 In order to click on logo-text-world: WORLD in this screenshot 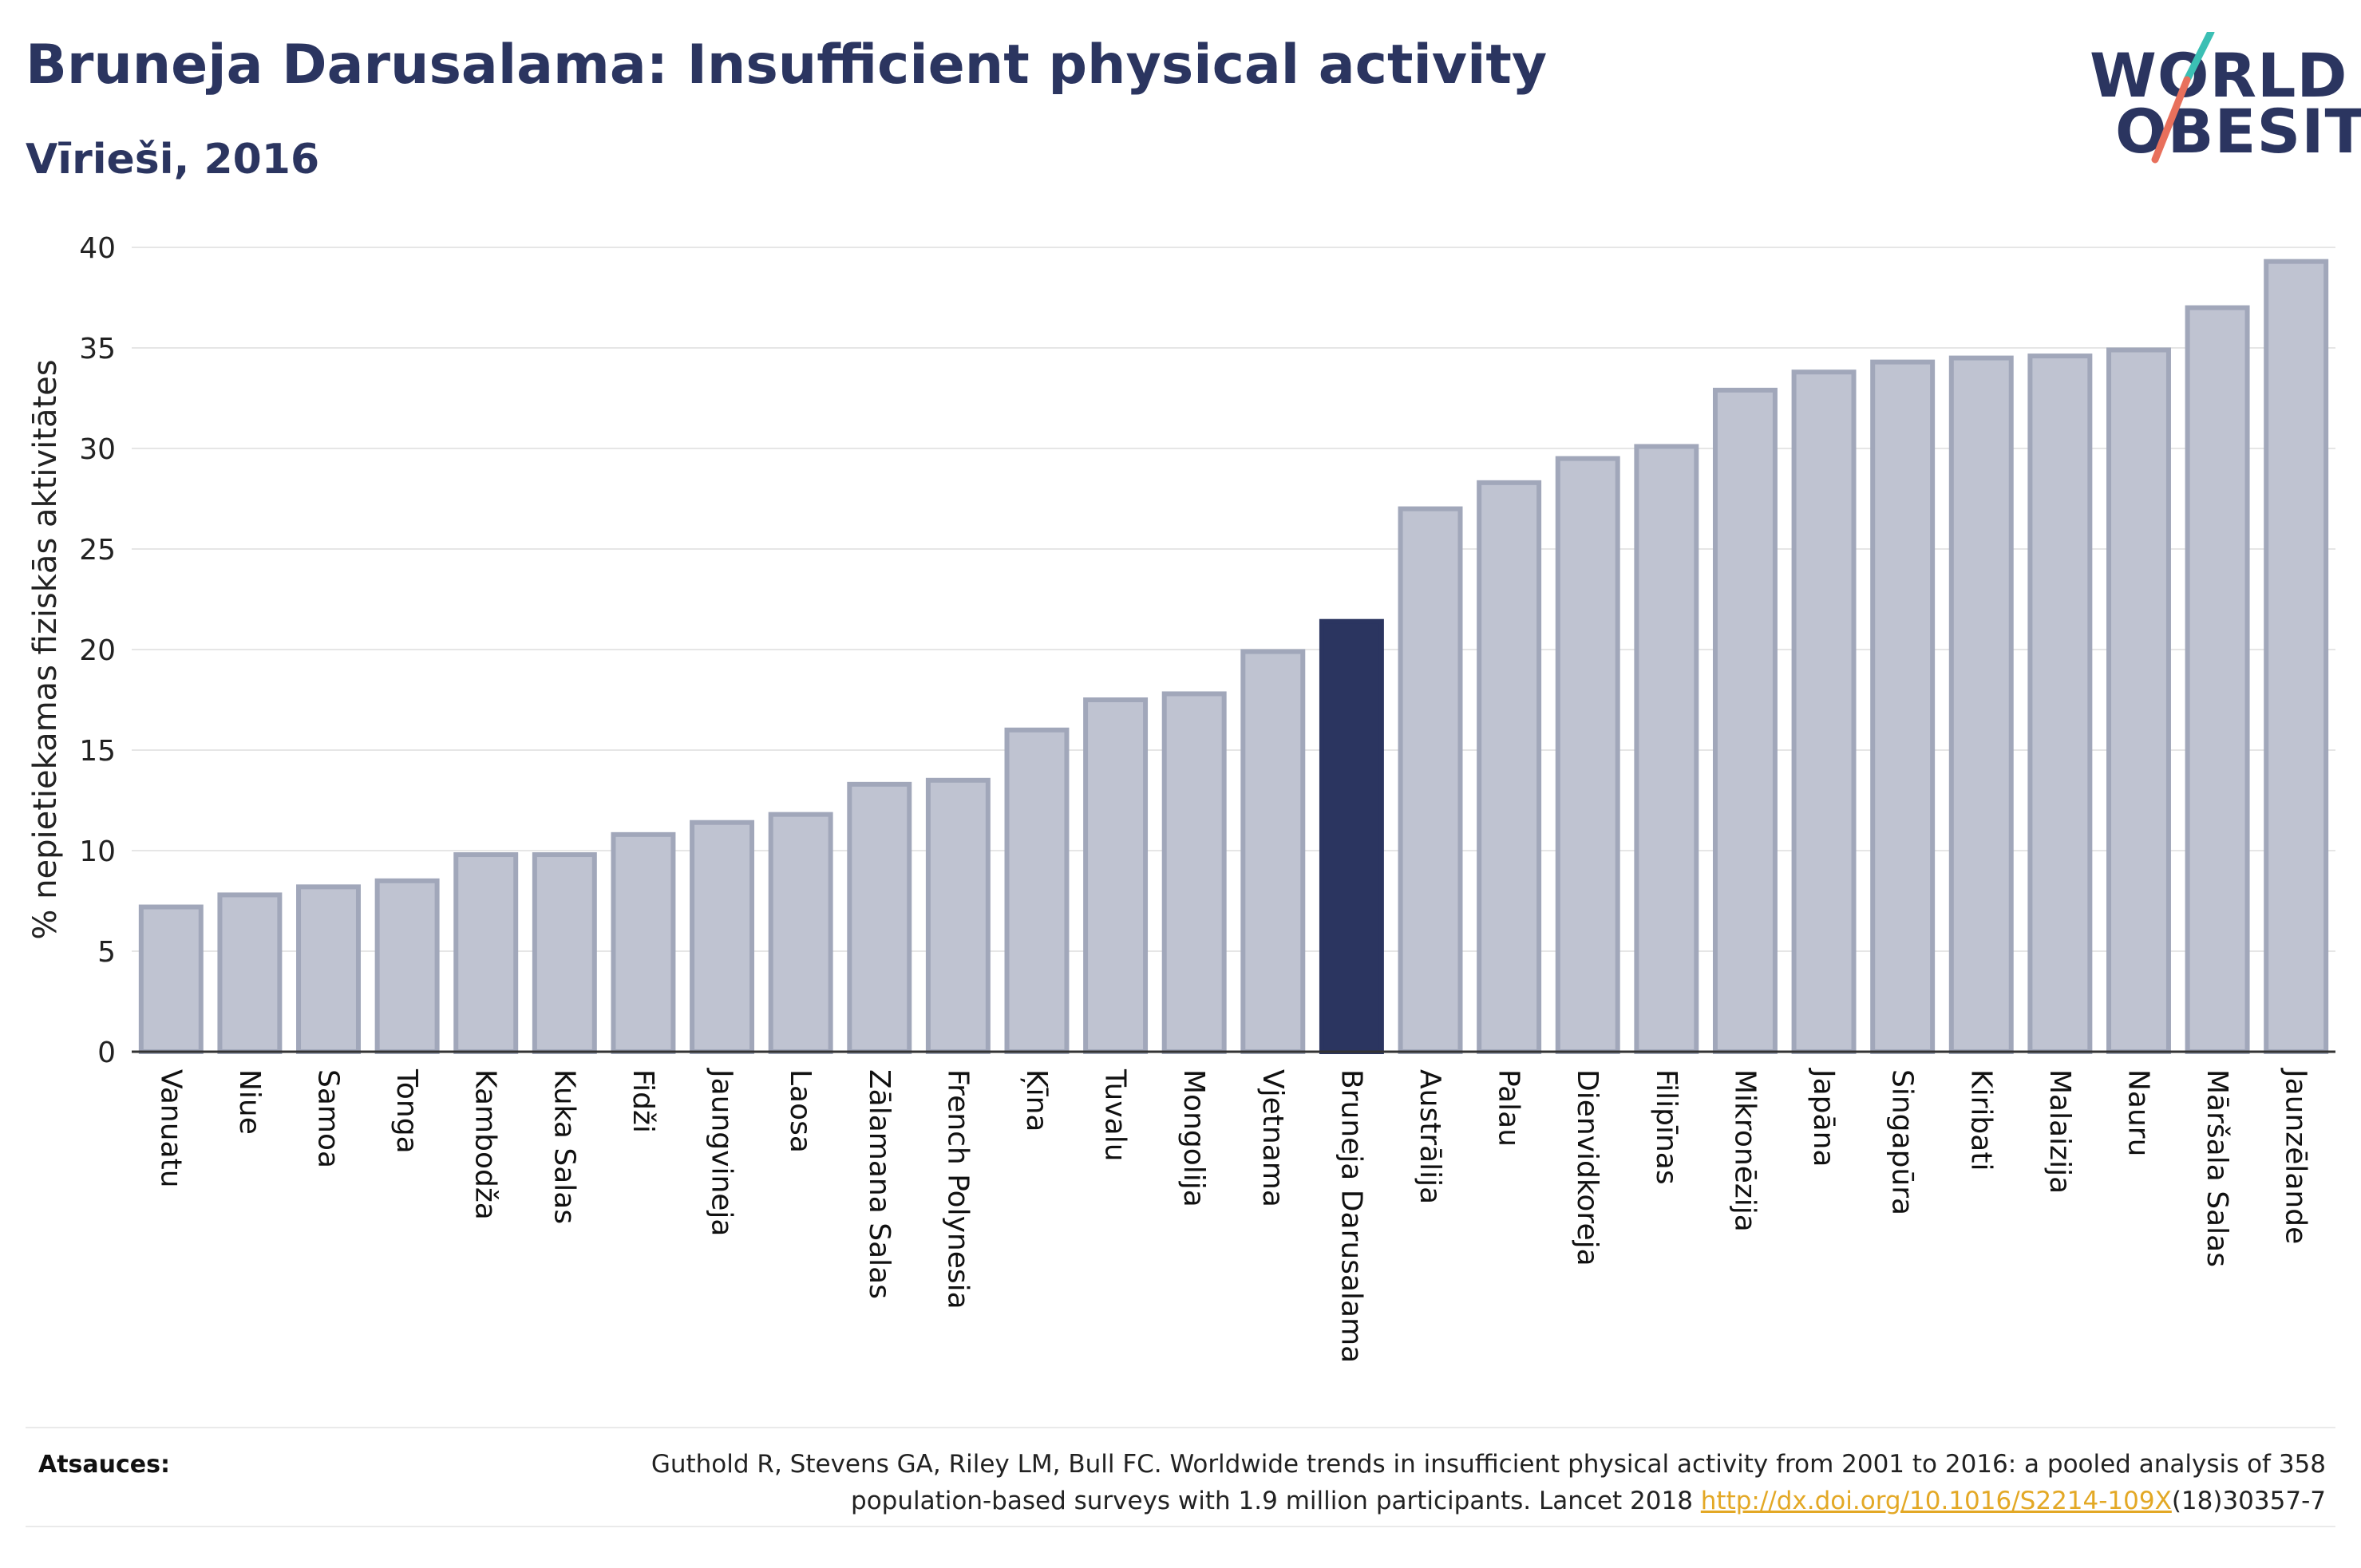, I will do `click(2219, 75)`.